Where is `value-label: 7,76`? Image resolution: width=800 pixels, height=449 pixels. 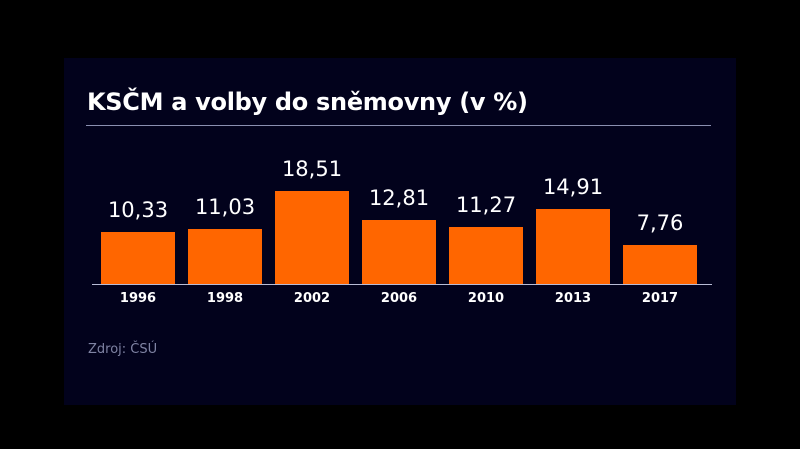 value-label: 7,76 is located at coordinates (660, 223).